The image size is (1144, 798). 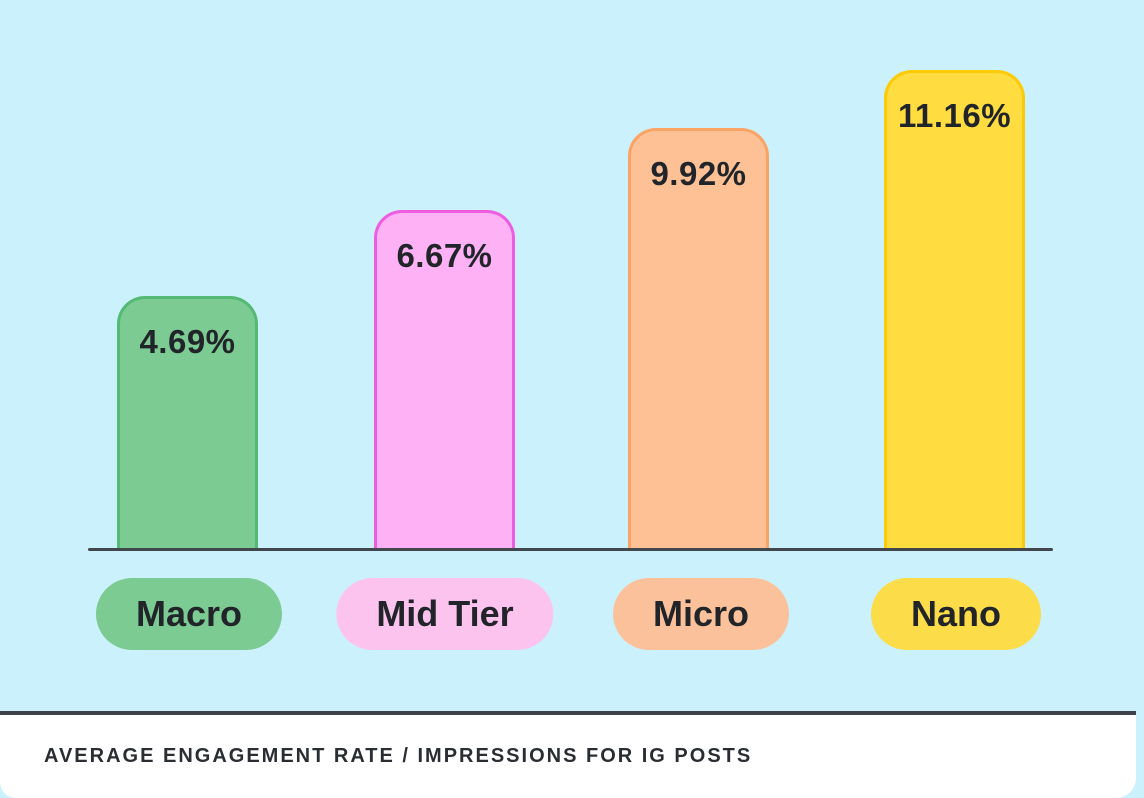 I want to click on x-axis-line, so click(x=570, y=549).